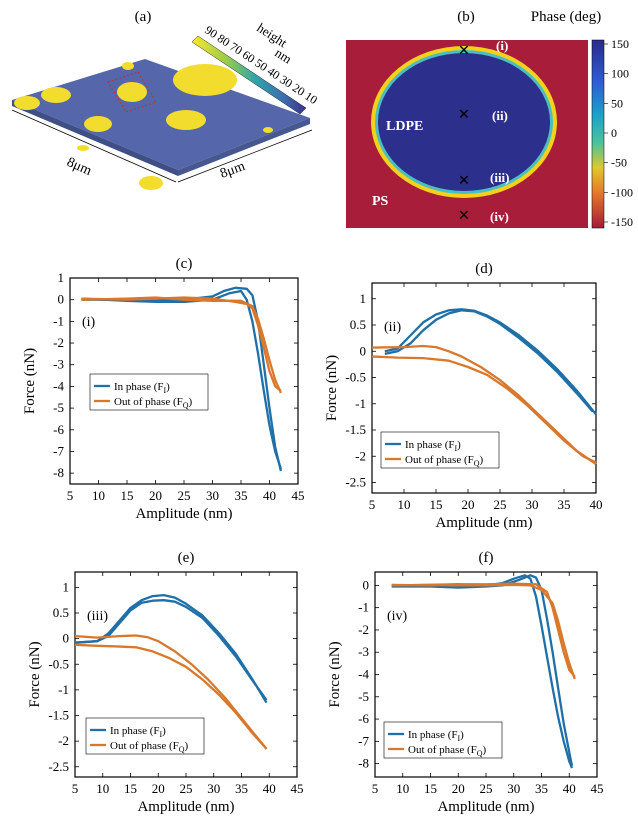 The image size is (638, 826). I want to click on y-tick-label: -8, so click(363, 763).